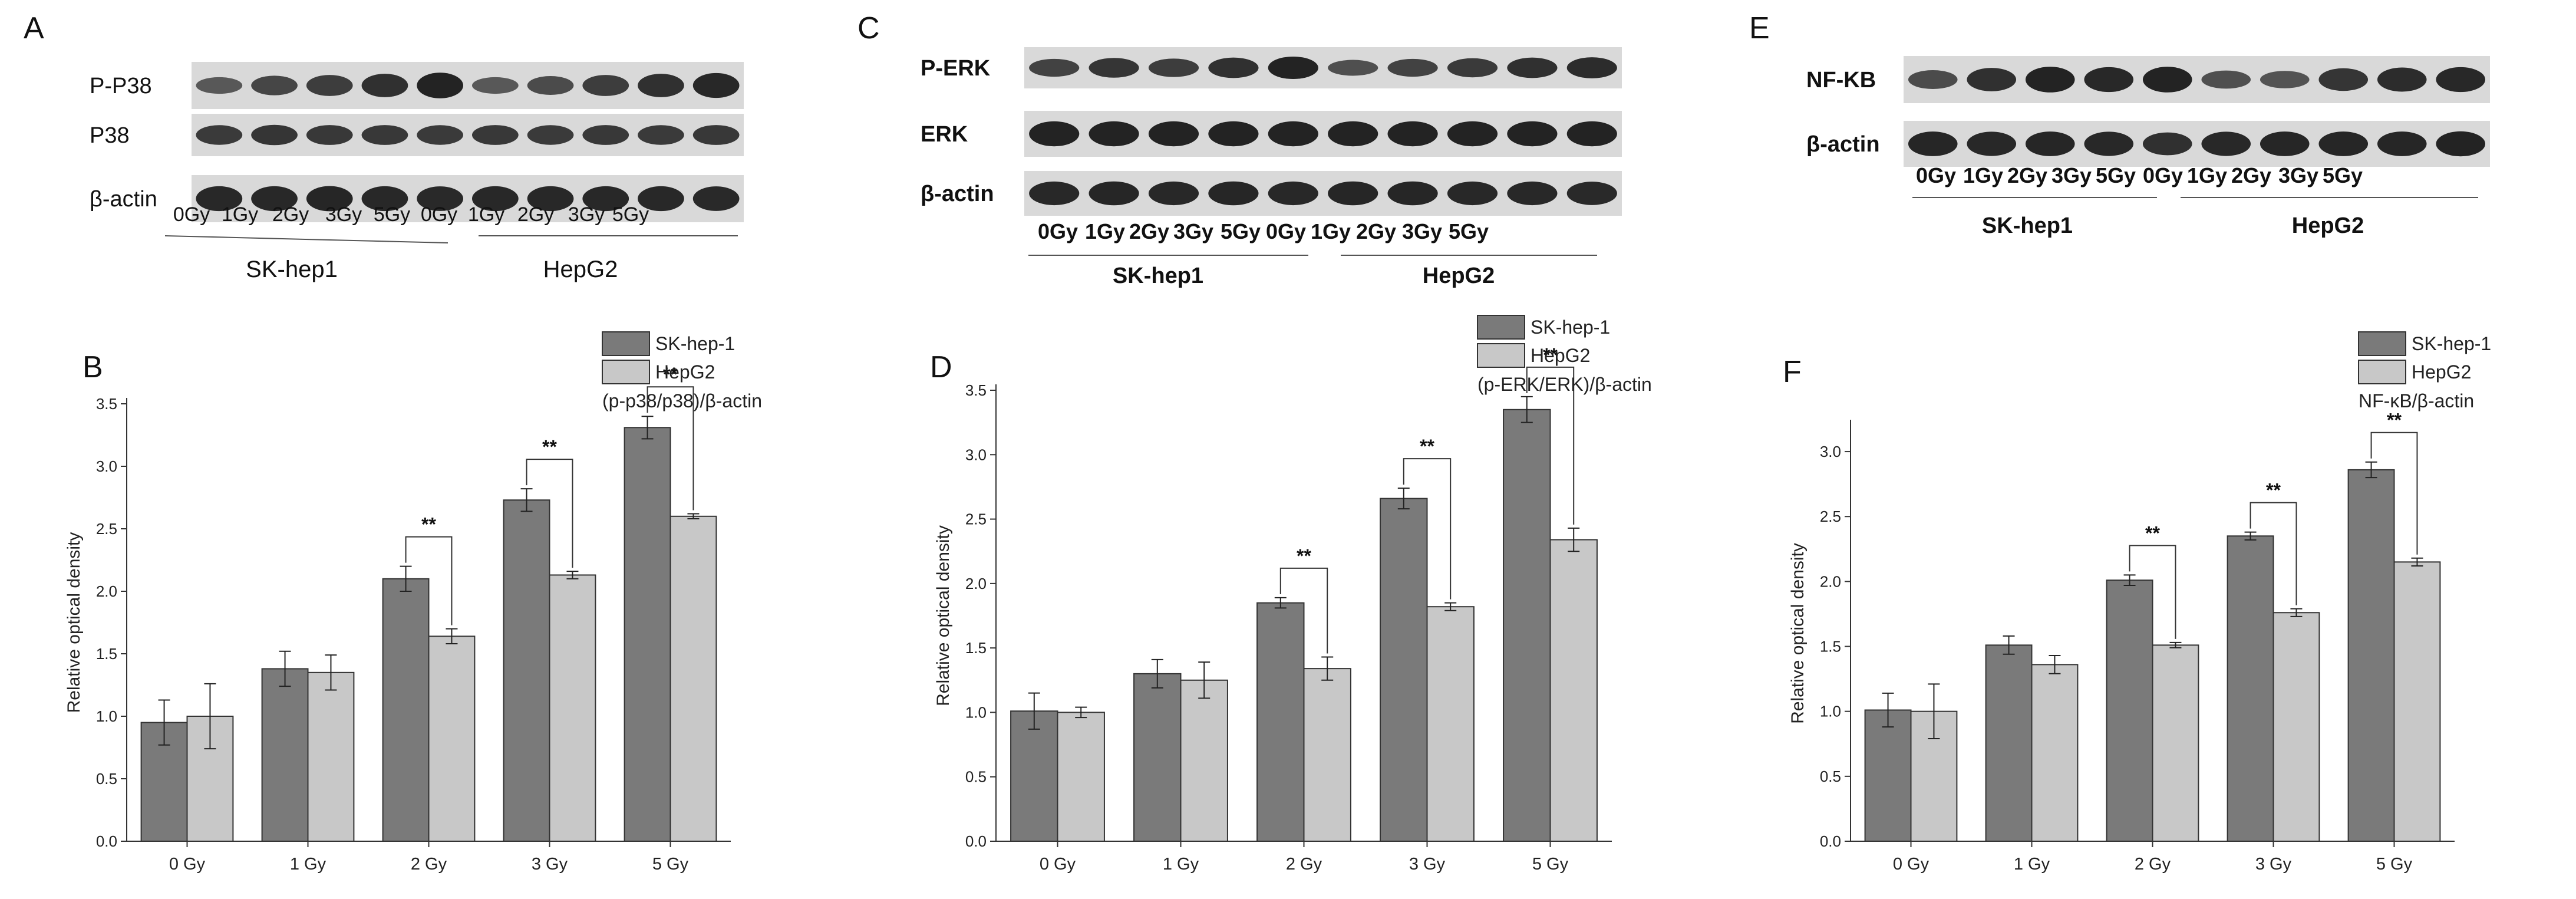  Describe the element at coordinates (2417, 400) in the screenshot. I see `legend-note: NF-κB/β-actin` at that location.